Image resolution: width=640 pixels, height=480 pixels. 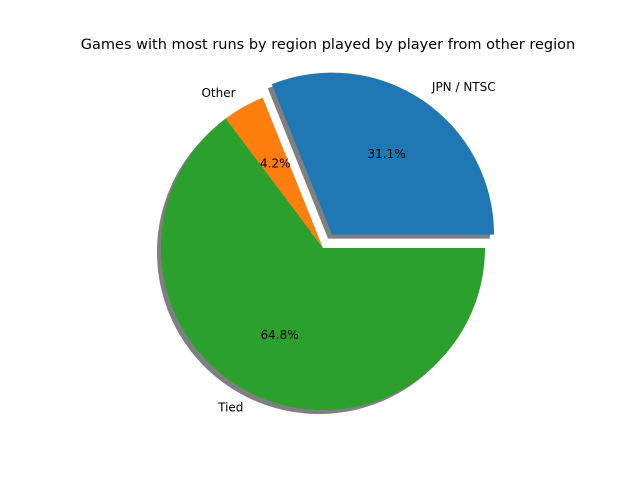 I want to click on slice-percent-jpn-ntsc: 31.1%, so click(x=386, y=154).